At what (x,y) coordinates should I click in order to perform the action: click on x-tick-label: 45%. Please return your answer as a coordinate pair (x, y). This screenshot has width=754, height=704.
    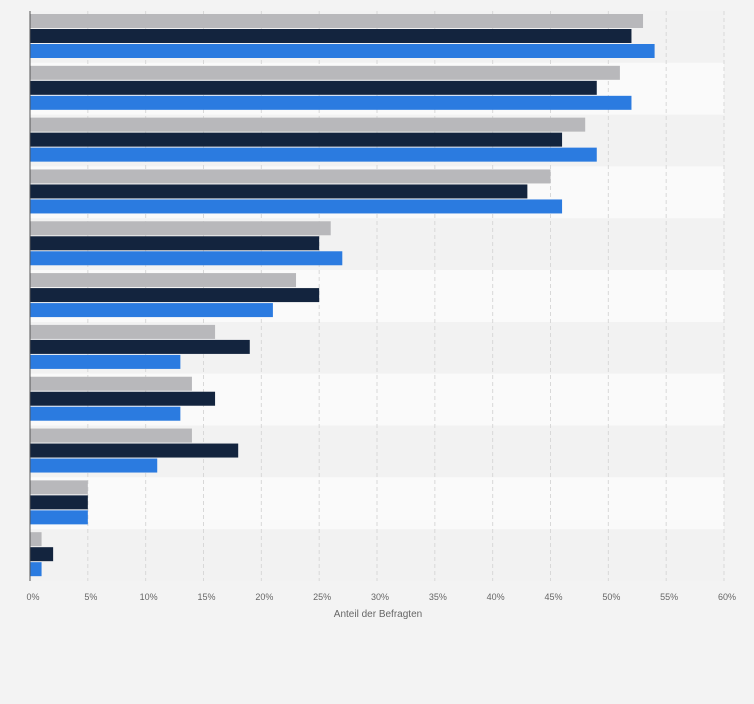
    Looking at the image, I should click on (553, 597).